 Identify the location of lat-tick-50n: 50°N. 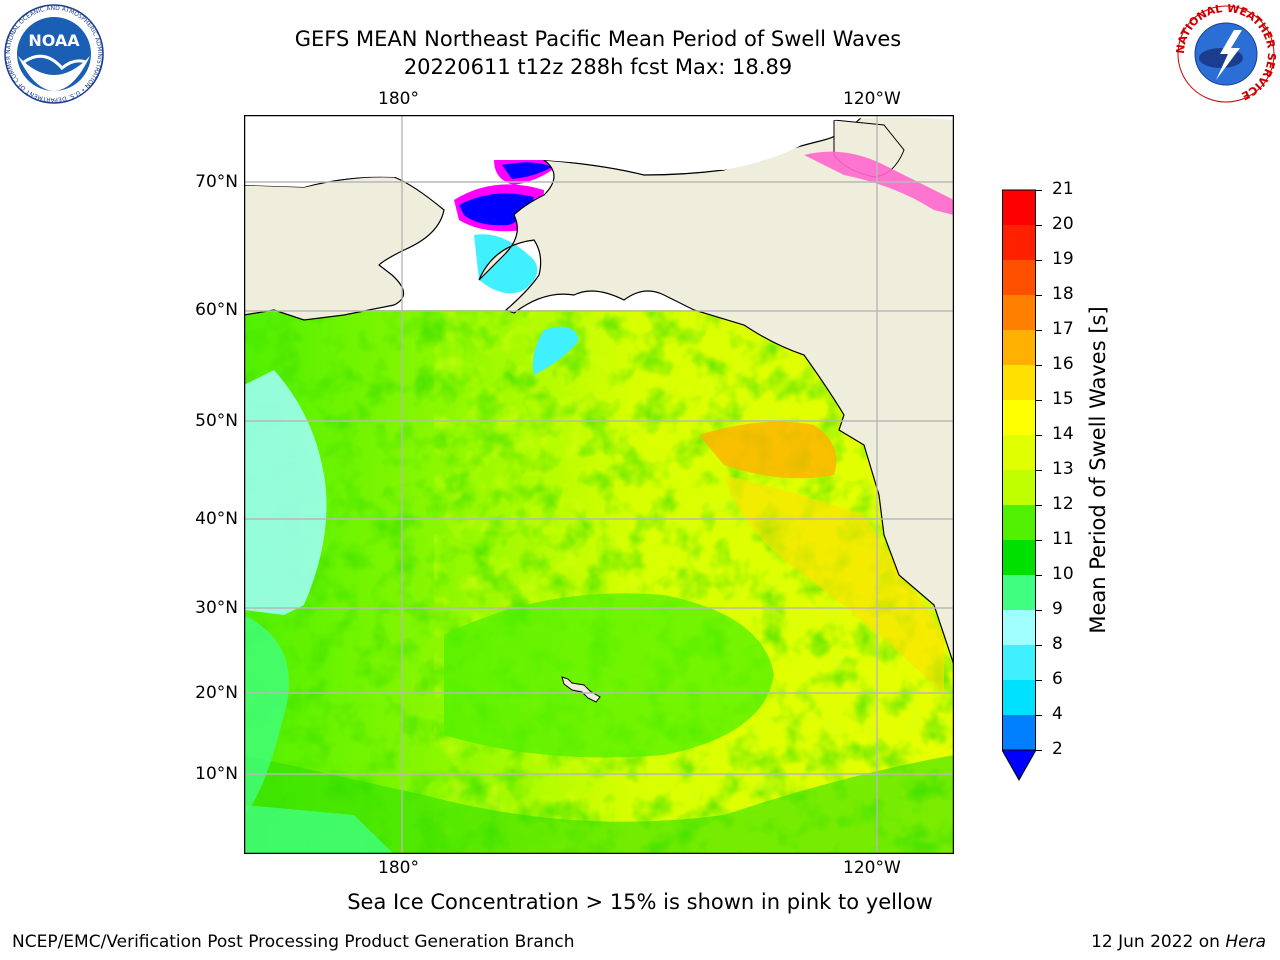
(216, 421).